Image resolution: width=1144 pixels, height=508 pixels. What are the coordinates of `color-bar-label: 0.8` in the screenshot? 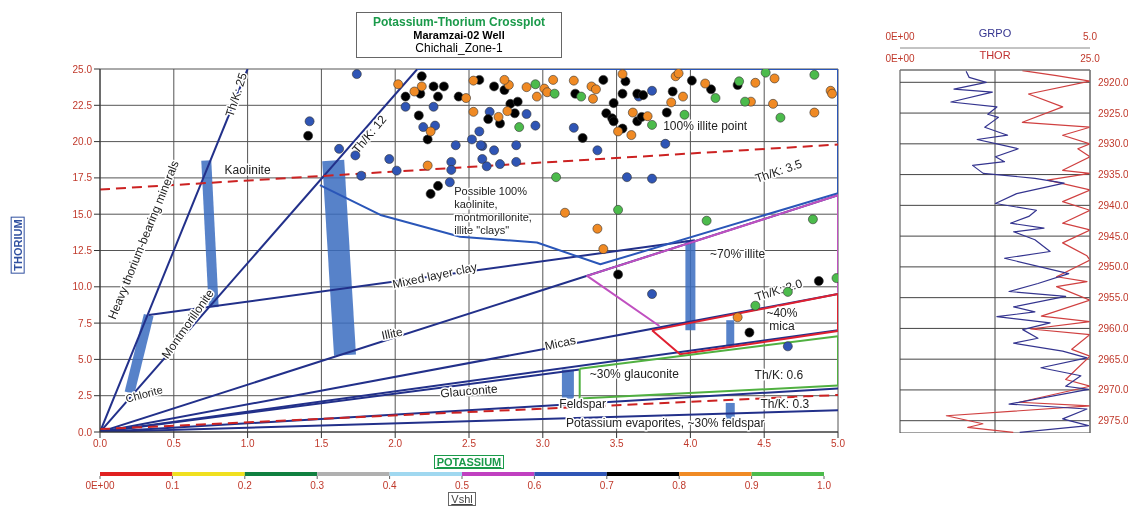 It's located at (679, 485).